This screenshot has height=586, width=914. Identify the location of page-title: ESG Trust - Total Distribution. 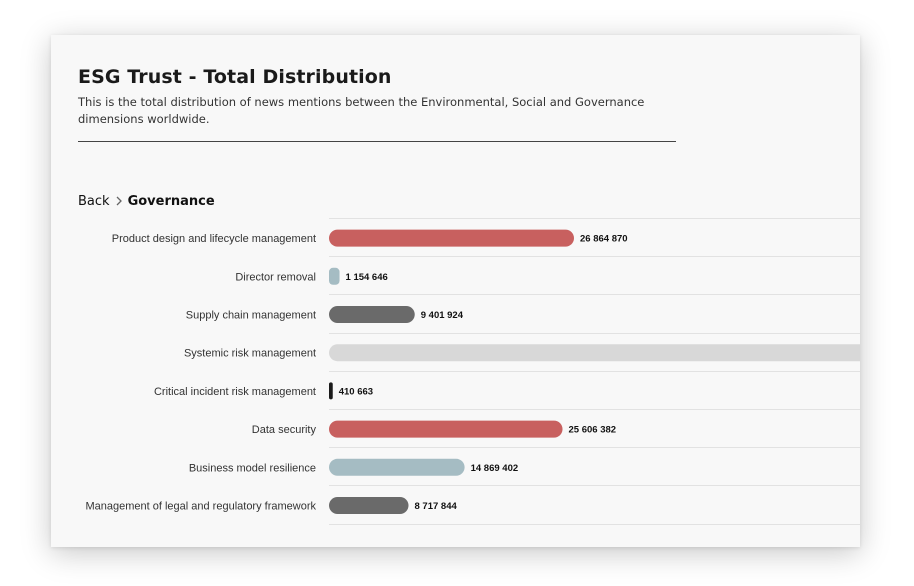
(235, 77).